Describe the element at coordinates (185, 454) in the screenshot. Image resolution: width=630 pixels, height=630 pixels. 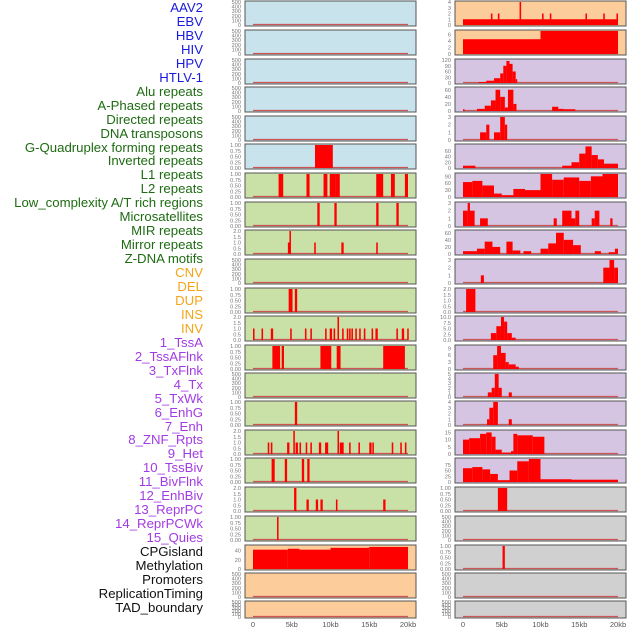
I see `track-label: 9_Het` at that location.